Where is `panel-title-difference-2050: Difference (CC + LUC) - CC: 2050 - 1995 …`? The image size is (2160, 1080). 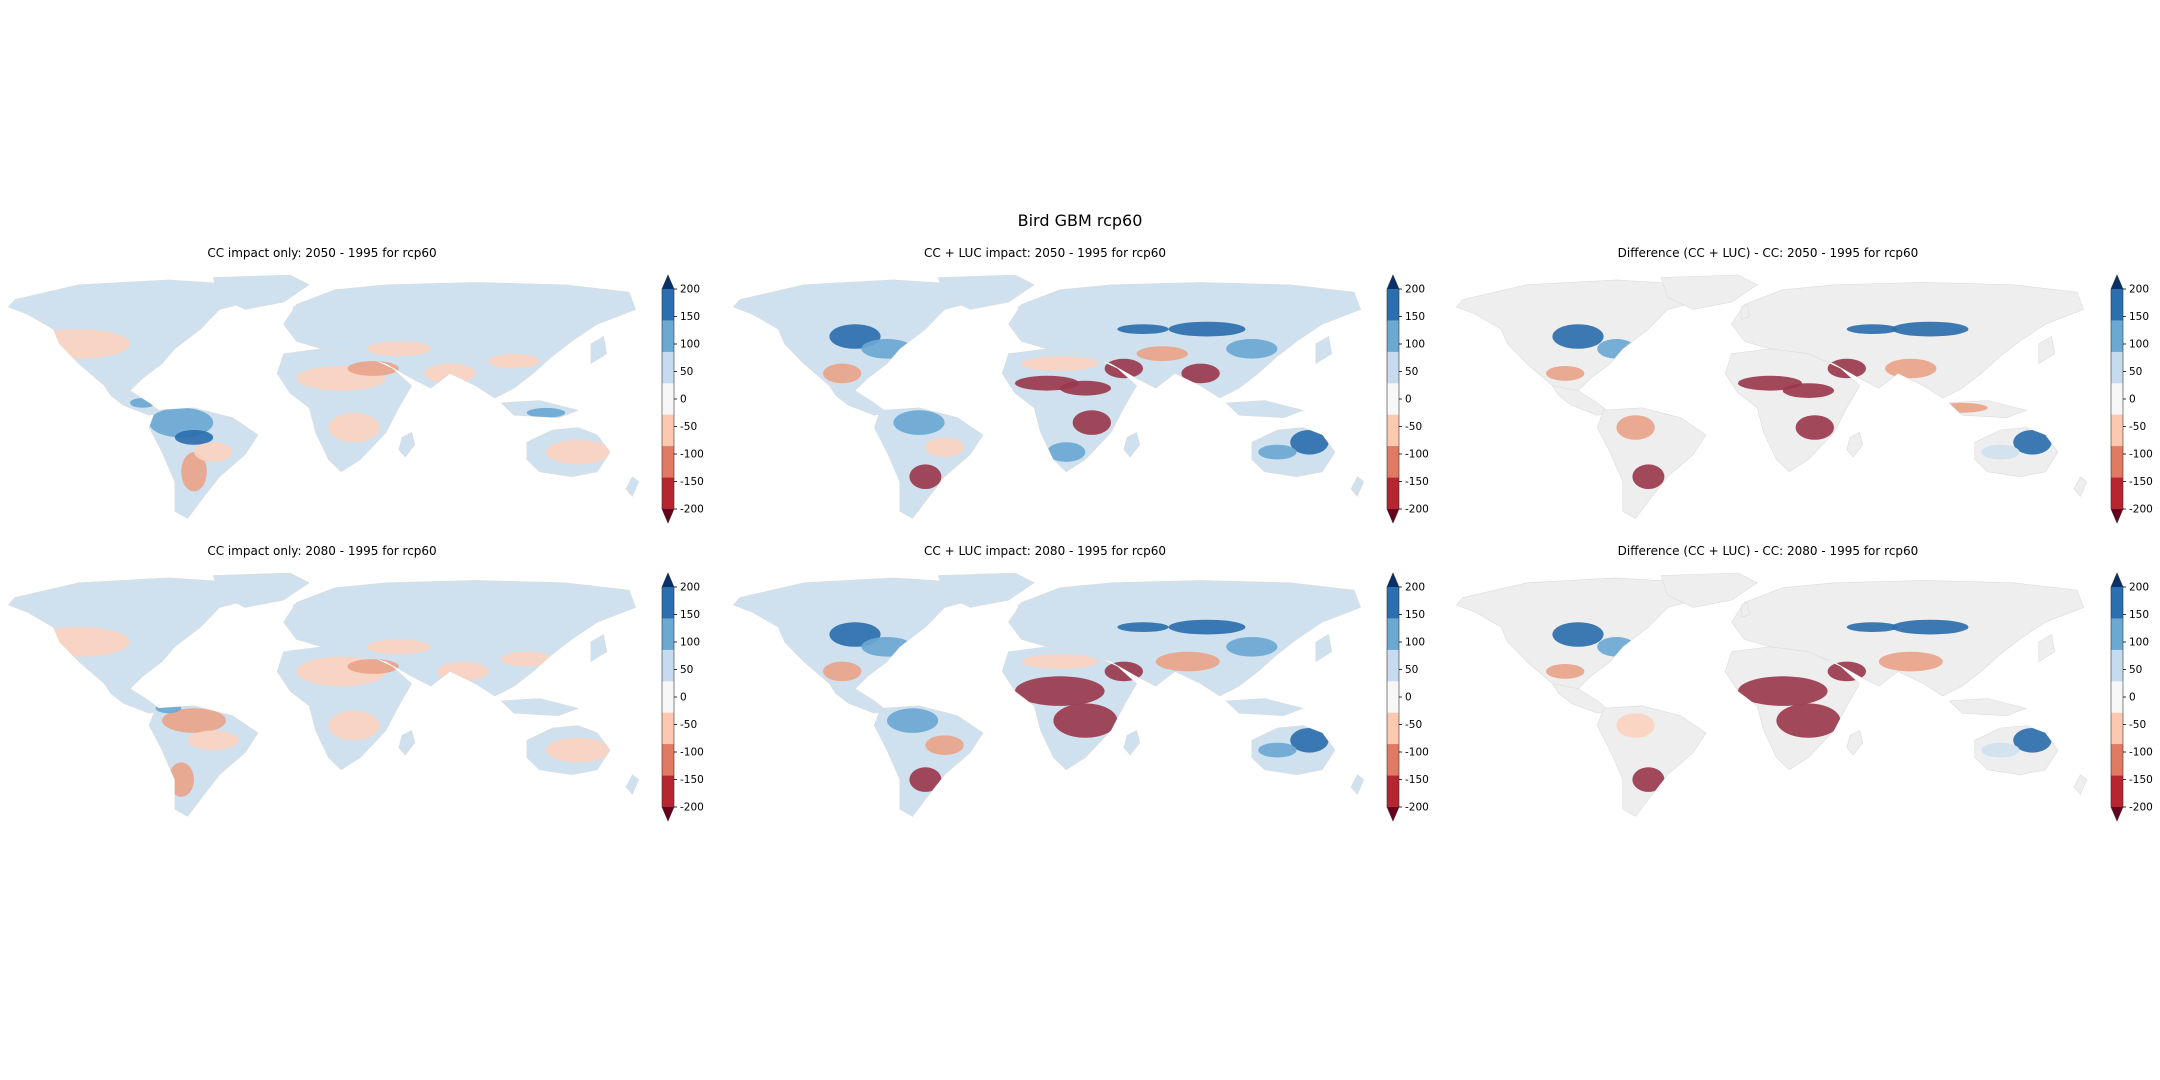
panel-title-difference-2050: Difference (CC + LUC) - CC: 2050 - 1995 … is located at coordinates (1768, 253).